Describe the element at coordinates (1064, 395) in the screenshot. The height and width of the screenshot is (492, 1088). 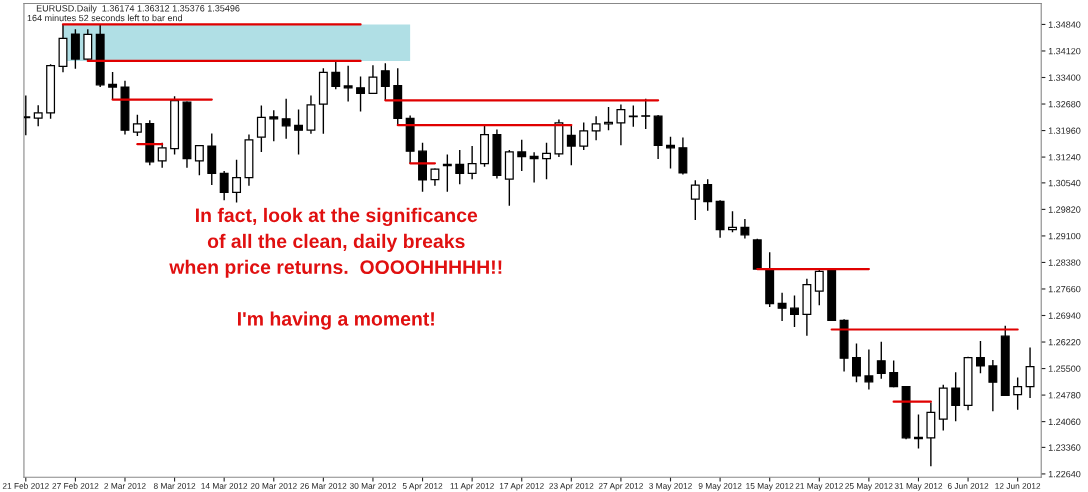
I see `y-tick-label: 1.24780` at that location.